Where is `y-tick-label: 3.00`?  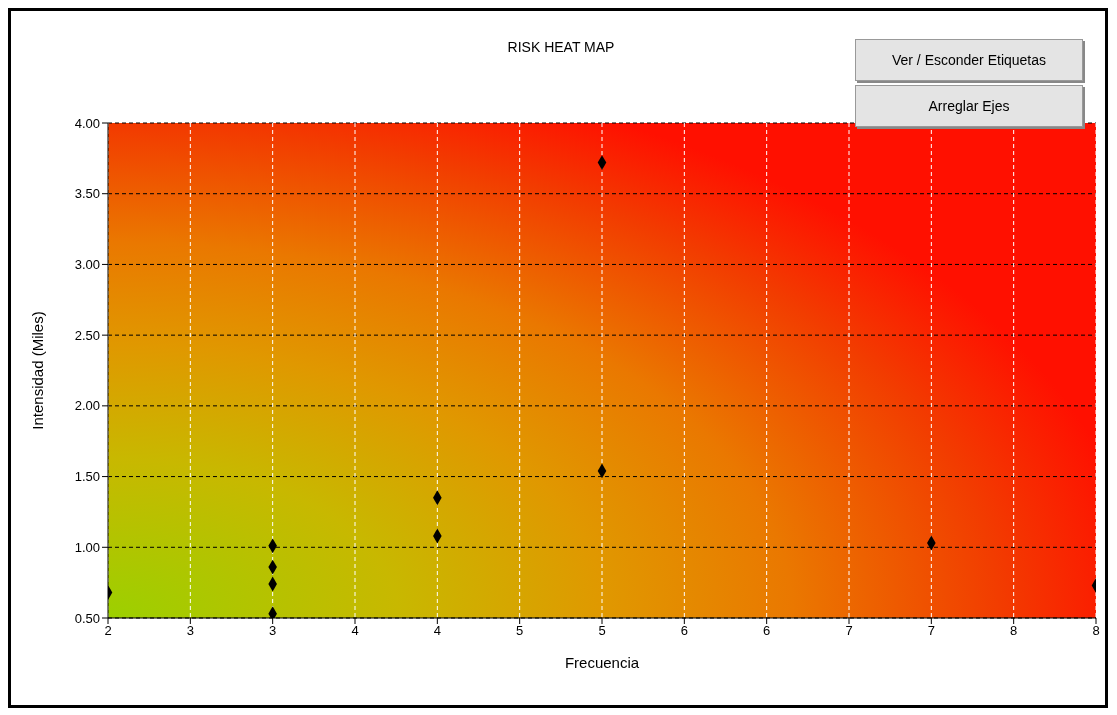
y-tick-label: 3.00 is located at coordinates (87, 265).